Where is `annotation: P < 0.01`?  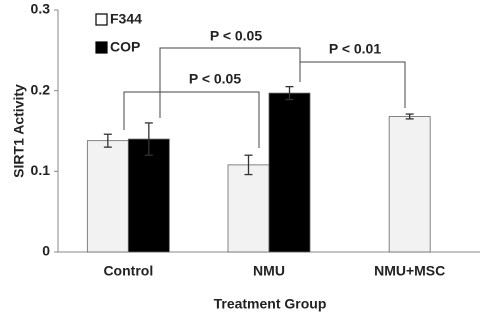 annotation: P < 0.01 is located at coordinates (355, 49).